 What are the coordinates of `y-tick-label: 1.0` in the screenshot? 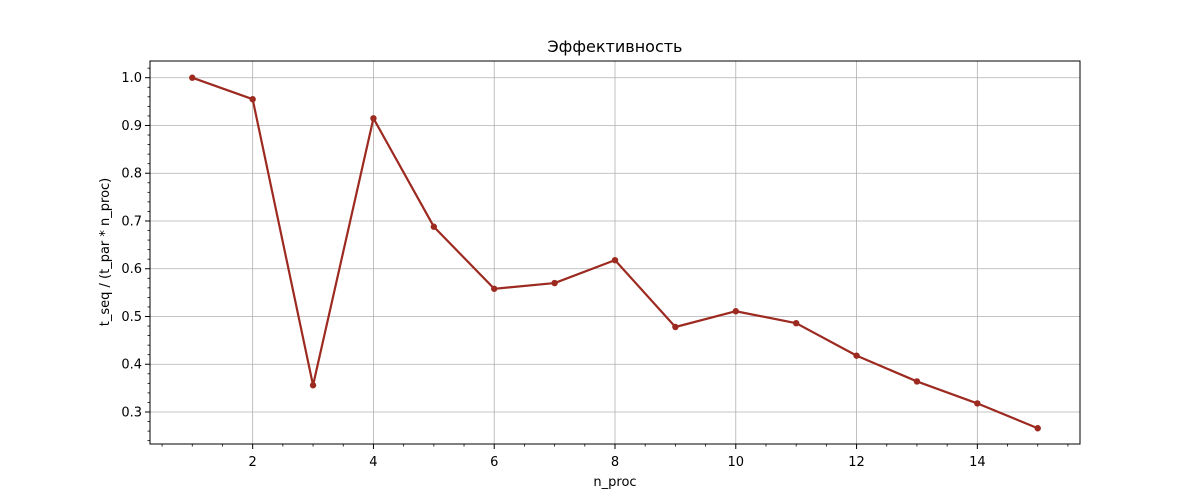 It's located at (131, 78).